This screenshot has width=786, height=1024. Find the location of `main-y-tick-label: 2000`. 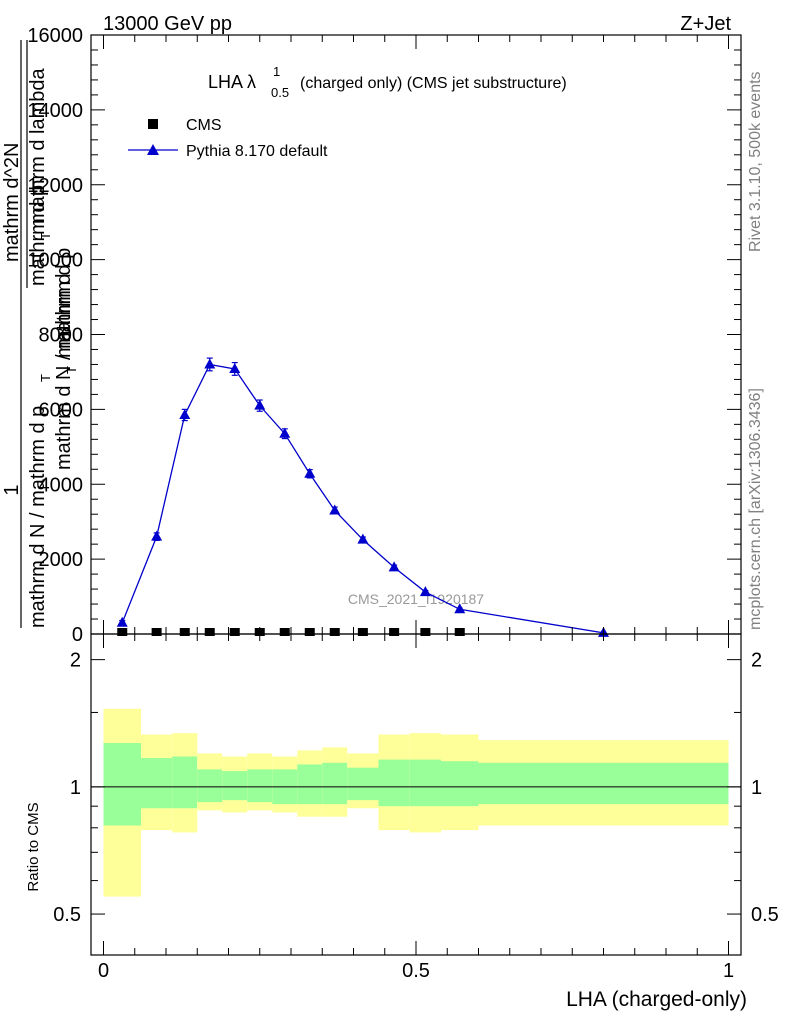

main-y-tick-label: 2000 is located at coordinates (61, 560).